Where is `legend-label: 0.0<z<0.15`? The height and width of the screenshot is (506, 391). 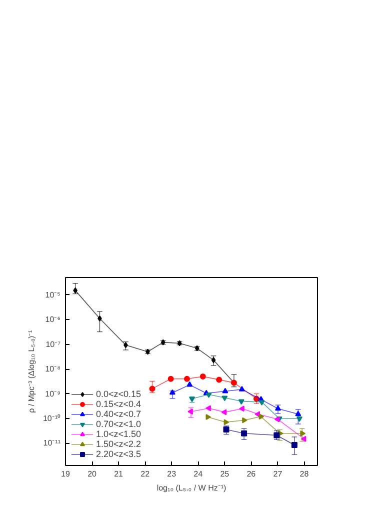 legend-label: 0.0<z<0.15 is located at coordinates (119, 394).